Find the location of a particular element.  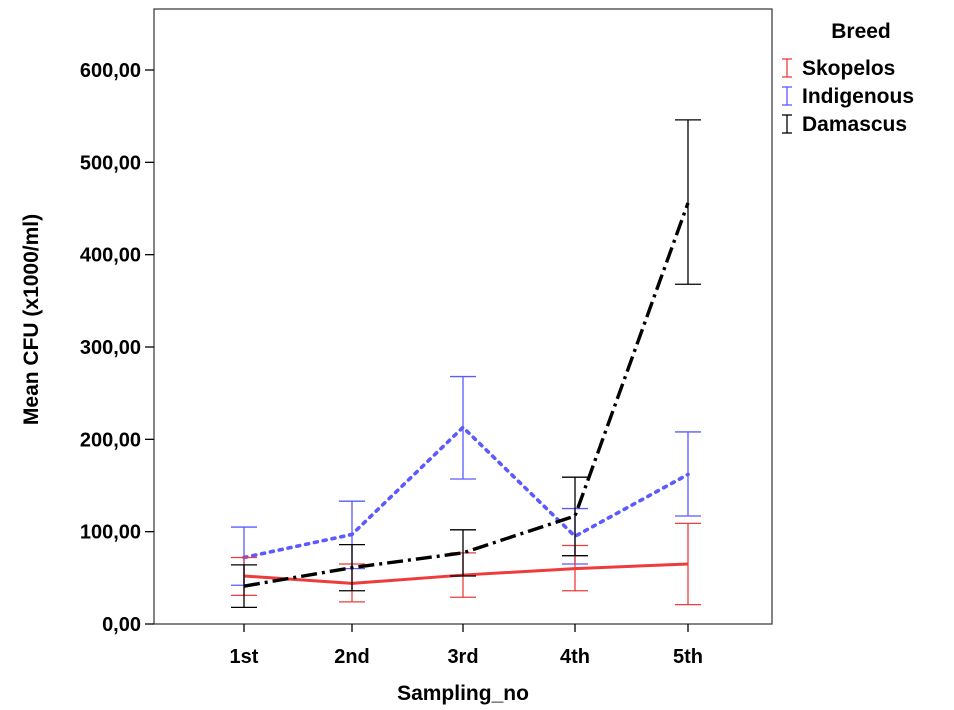

legend-title: Breed is located at coordinates (861, 31).